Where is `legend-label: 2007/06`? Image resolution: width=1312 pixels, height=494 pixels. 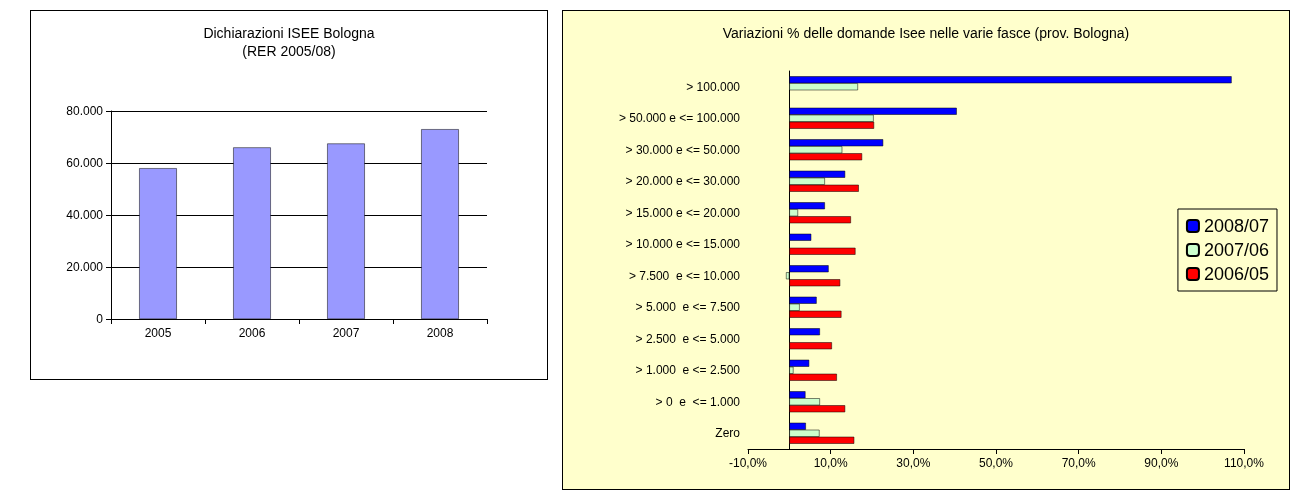
legend-label: 2007/06 is located at coordinates (1236, 250).